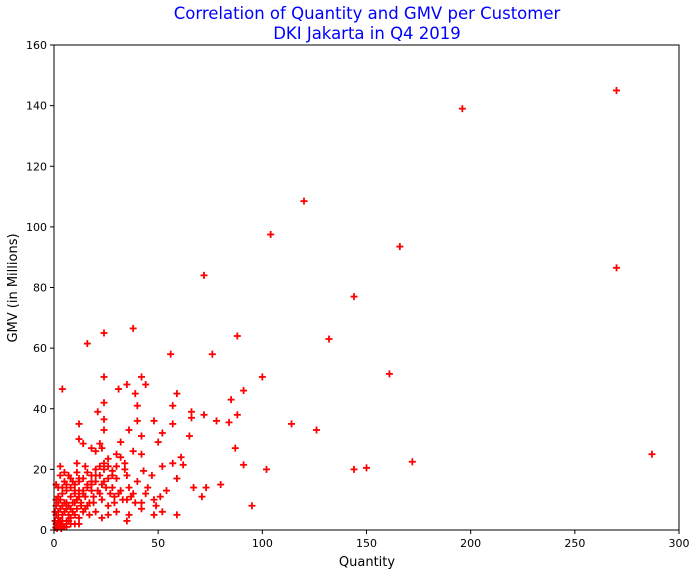 Image resolution: width=700 pixels, height=577 pixels. What do you see at coordinates (36, 45) in the screenshot?
I see `y-tick-label: 160` at bounding box center [36, 45].